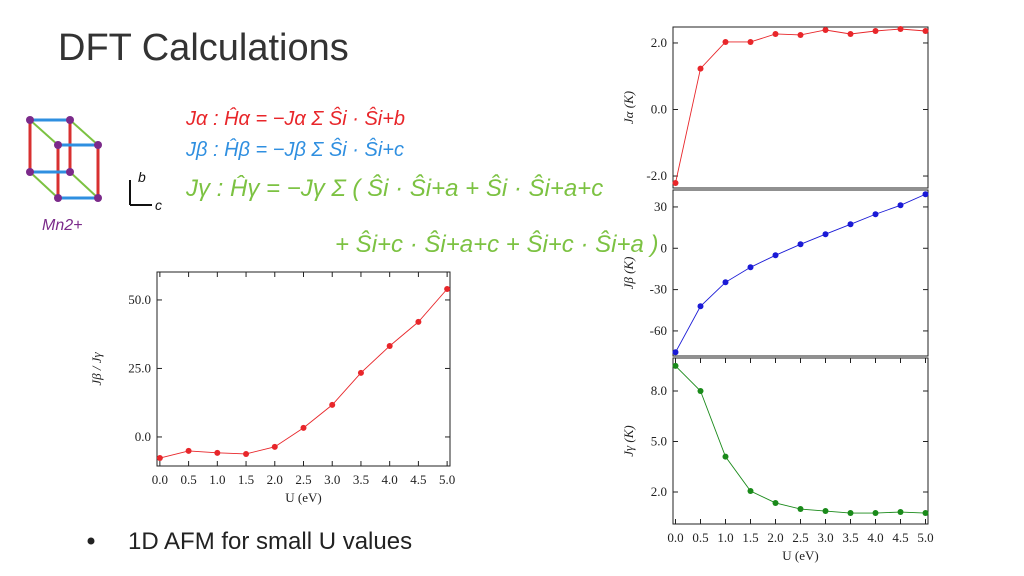  What do you see at coordinates (62, 225) in the screenshot?
I see `ion-label: Mn2+` at bounding box center [62, 225].